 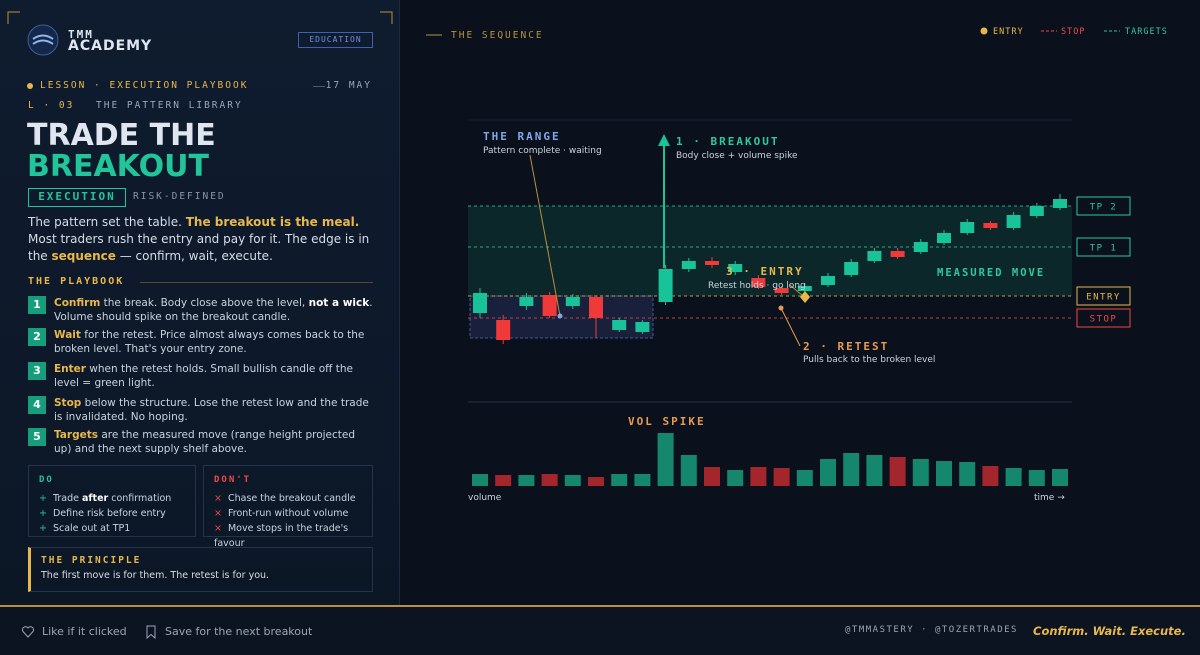 What do you see at coordinates (46, 480) in the screenshot?
I see `do-heading: DO` at bounding box center [46, 480].